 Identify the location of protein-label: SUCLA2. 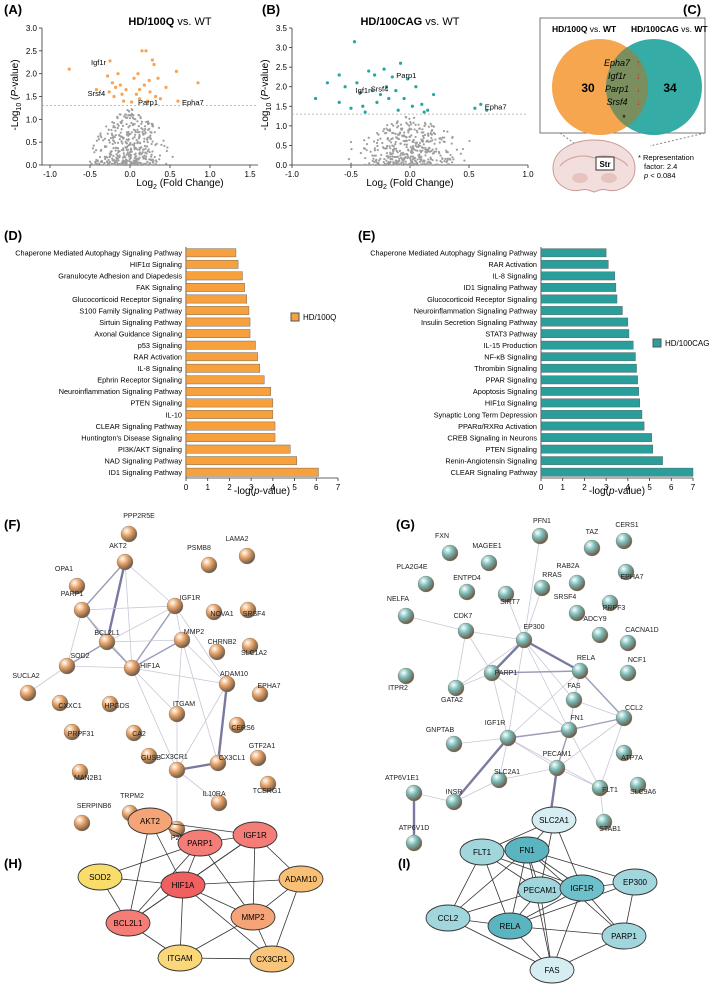
(25, 676).